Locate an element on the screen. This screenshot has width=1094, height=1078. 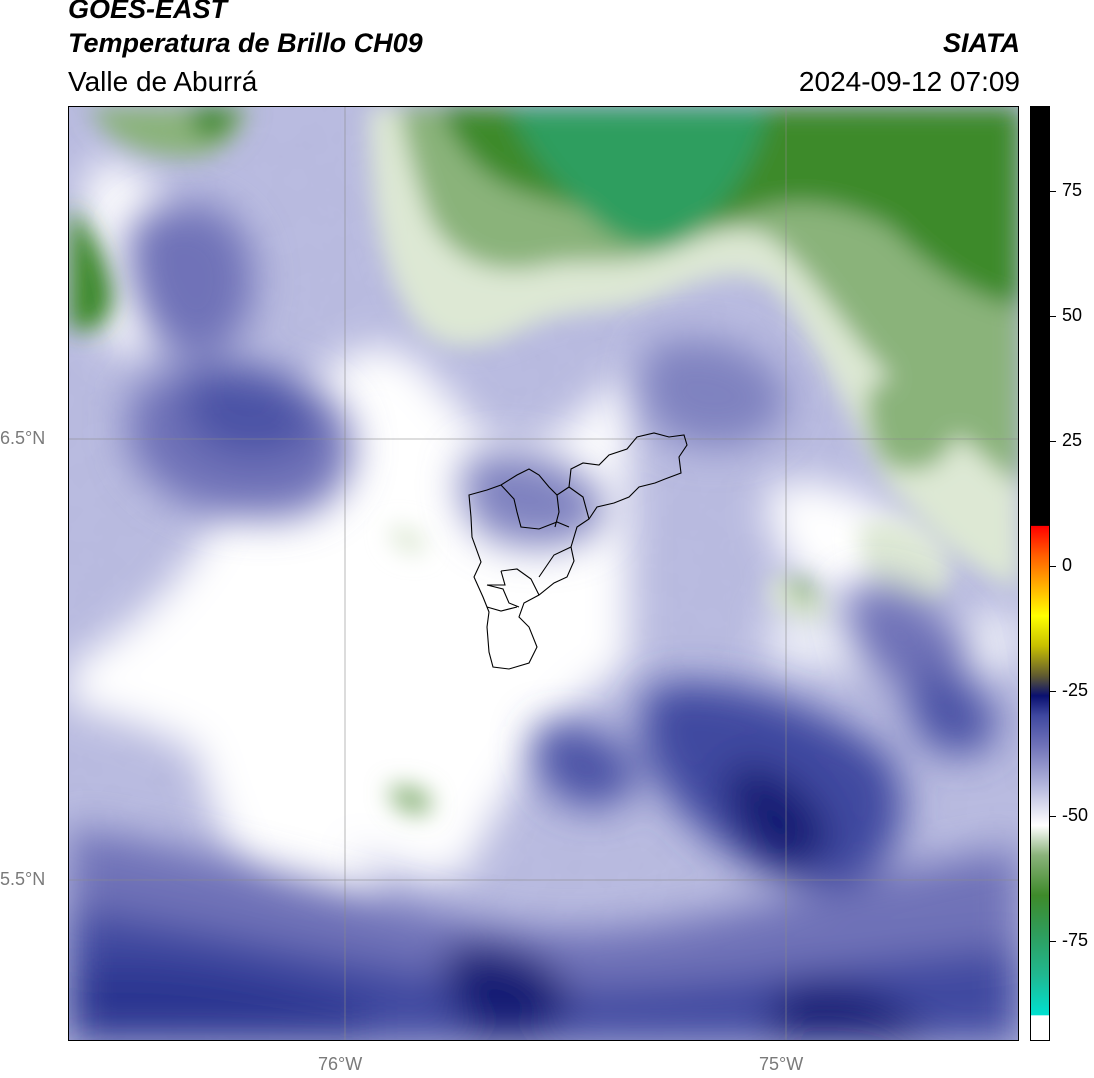
agency-label: SIATA is located at coordinates (981, 43).